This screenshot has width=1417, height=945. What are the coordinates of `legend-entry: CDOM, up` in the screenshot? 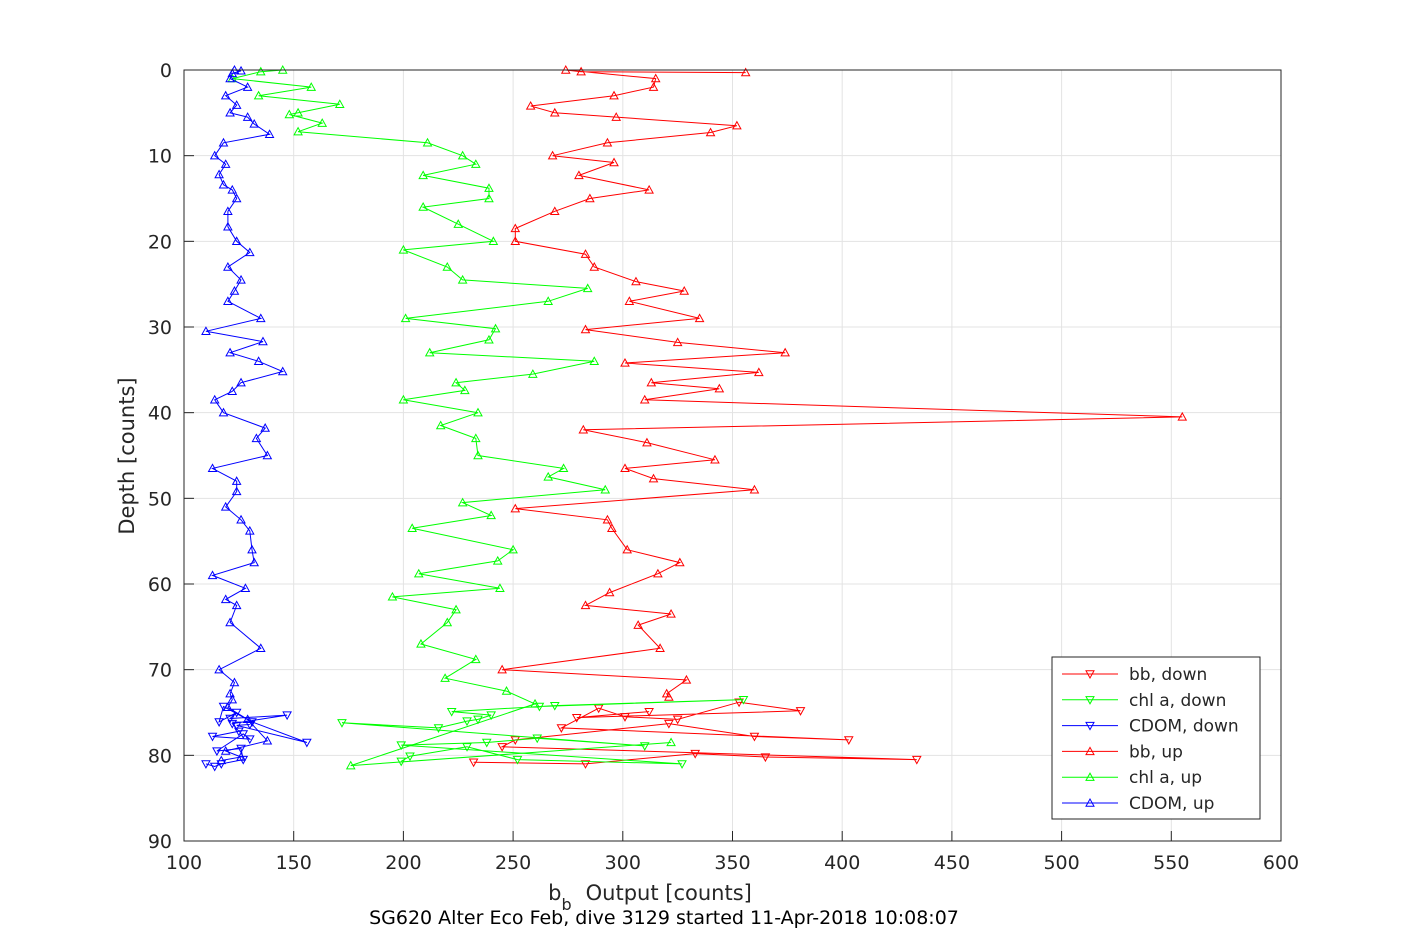 It's located at (1138, 804).